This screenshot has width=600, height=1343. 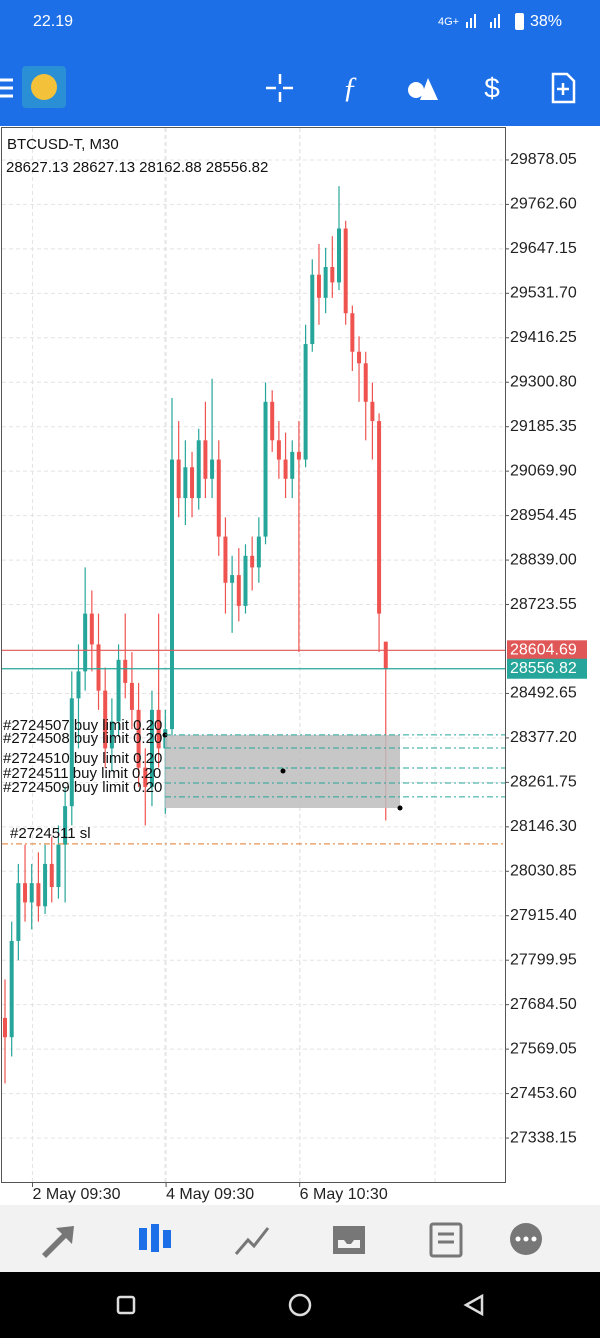 What do you see at coordinates (519, 21) in the screenshot?
I see `battery-icon` at bounding box center [519, 21].